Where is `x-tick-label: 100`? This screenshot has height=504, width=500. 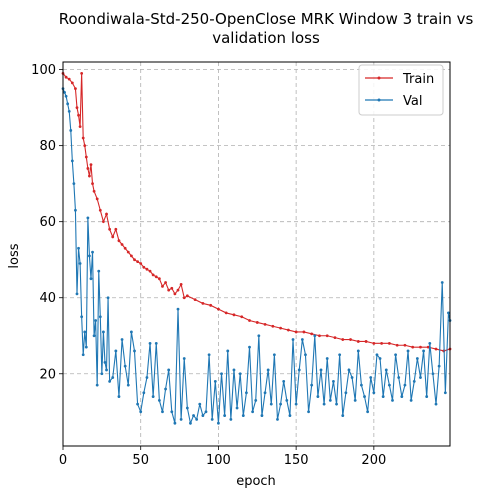
x-tick-label: 100 is located at coordinates (218, 460).